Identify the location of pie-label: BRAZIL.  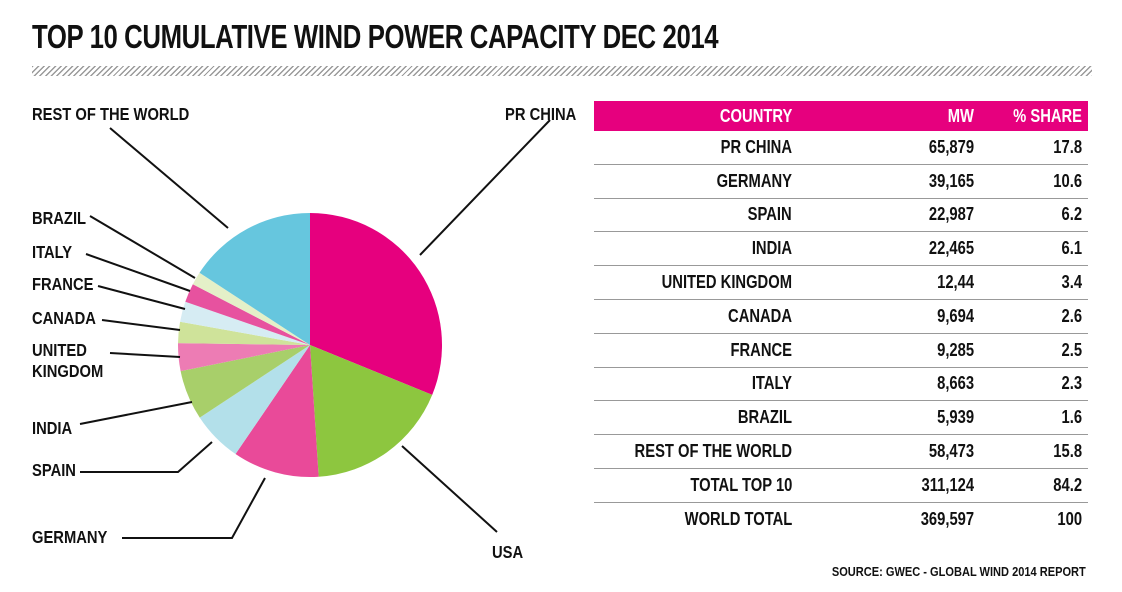
(59, 219).